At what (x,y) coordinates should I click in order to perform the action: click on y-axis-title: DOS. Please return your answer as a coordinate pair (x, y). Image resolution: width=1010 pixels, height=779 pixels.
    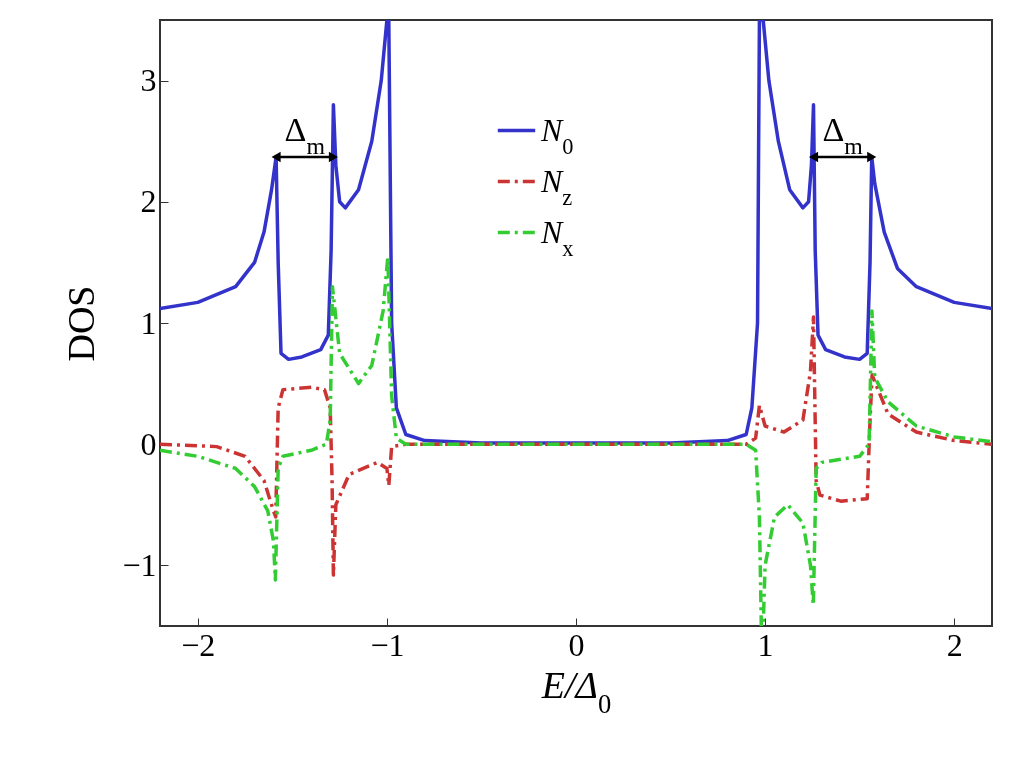
    Looking at the image, I should click on (81, 323).